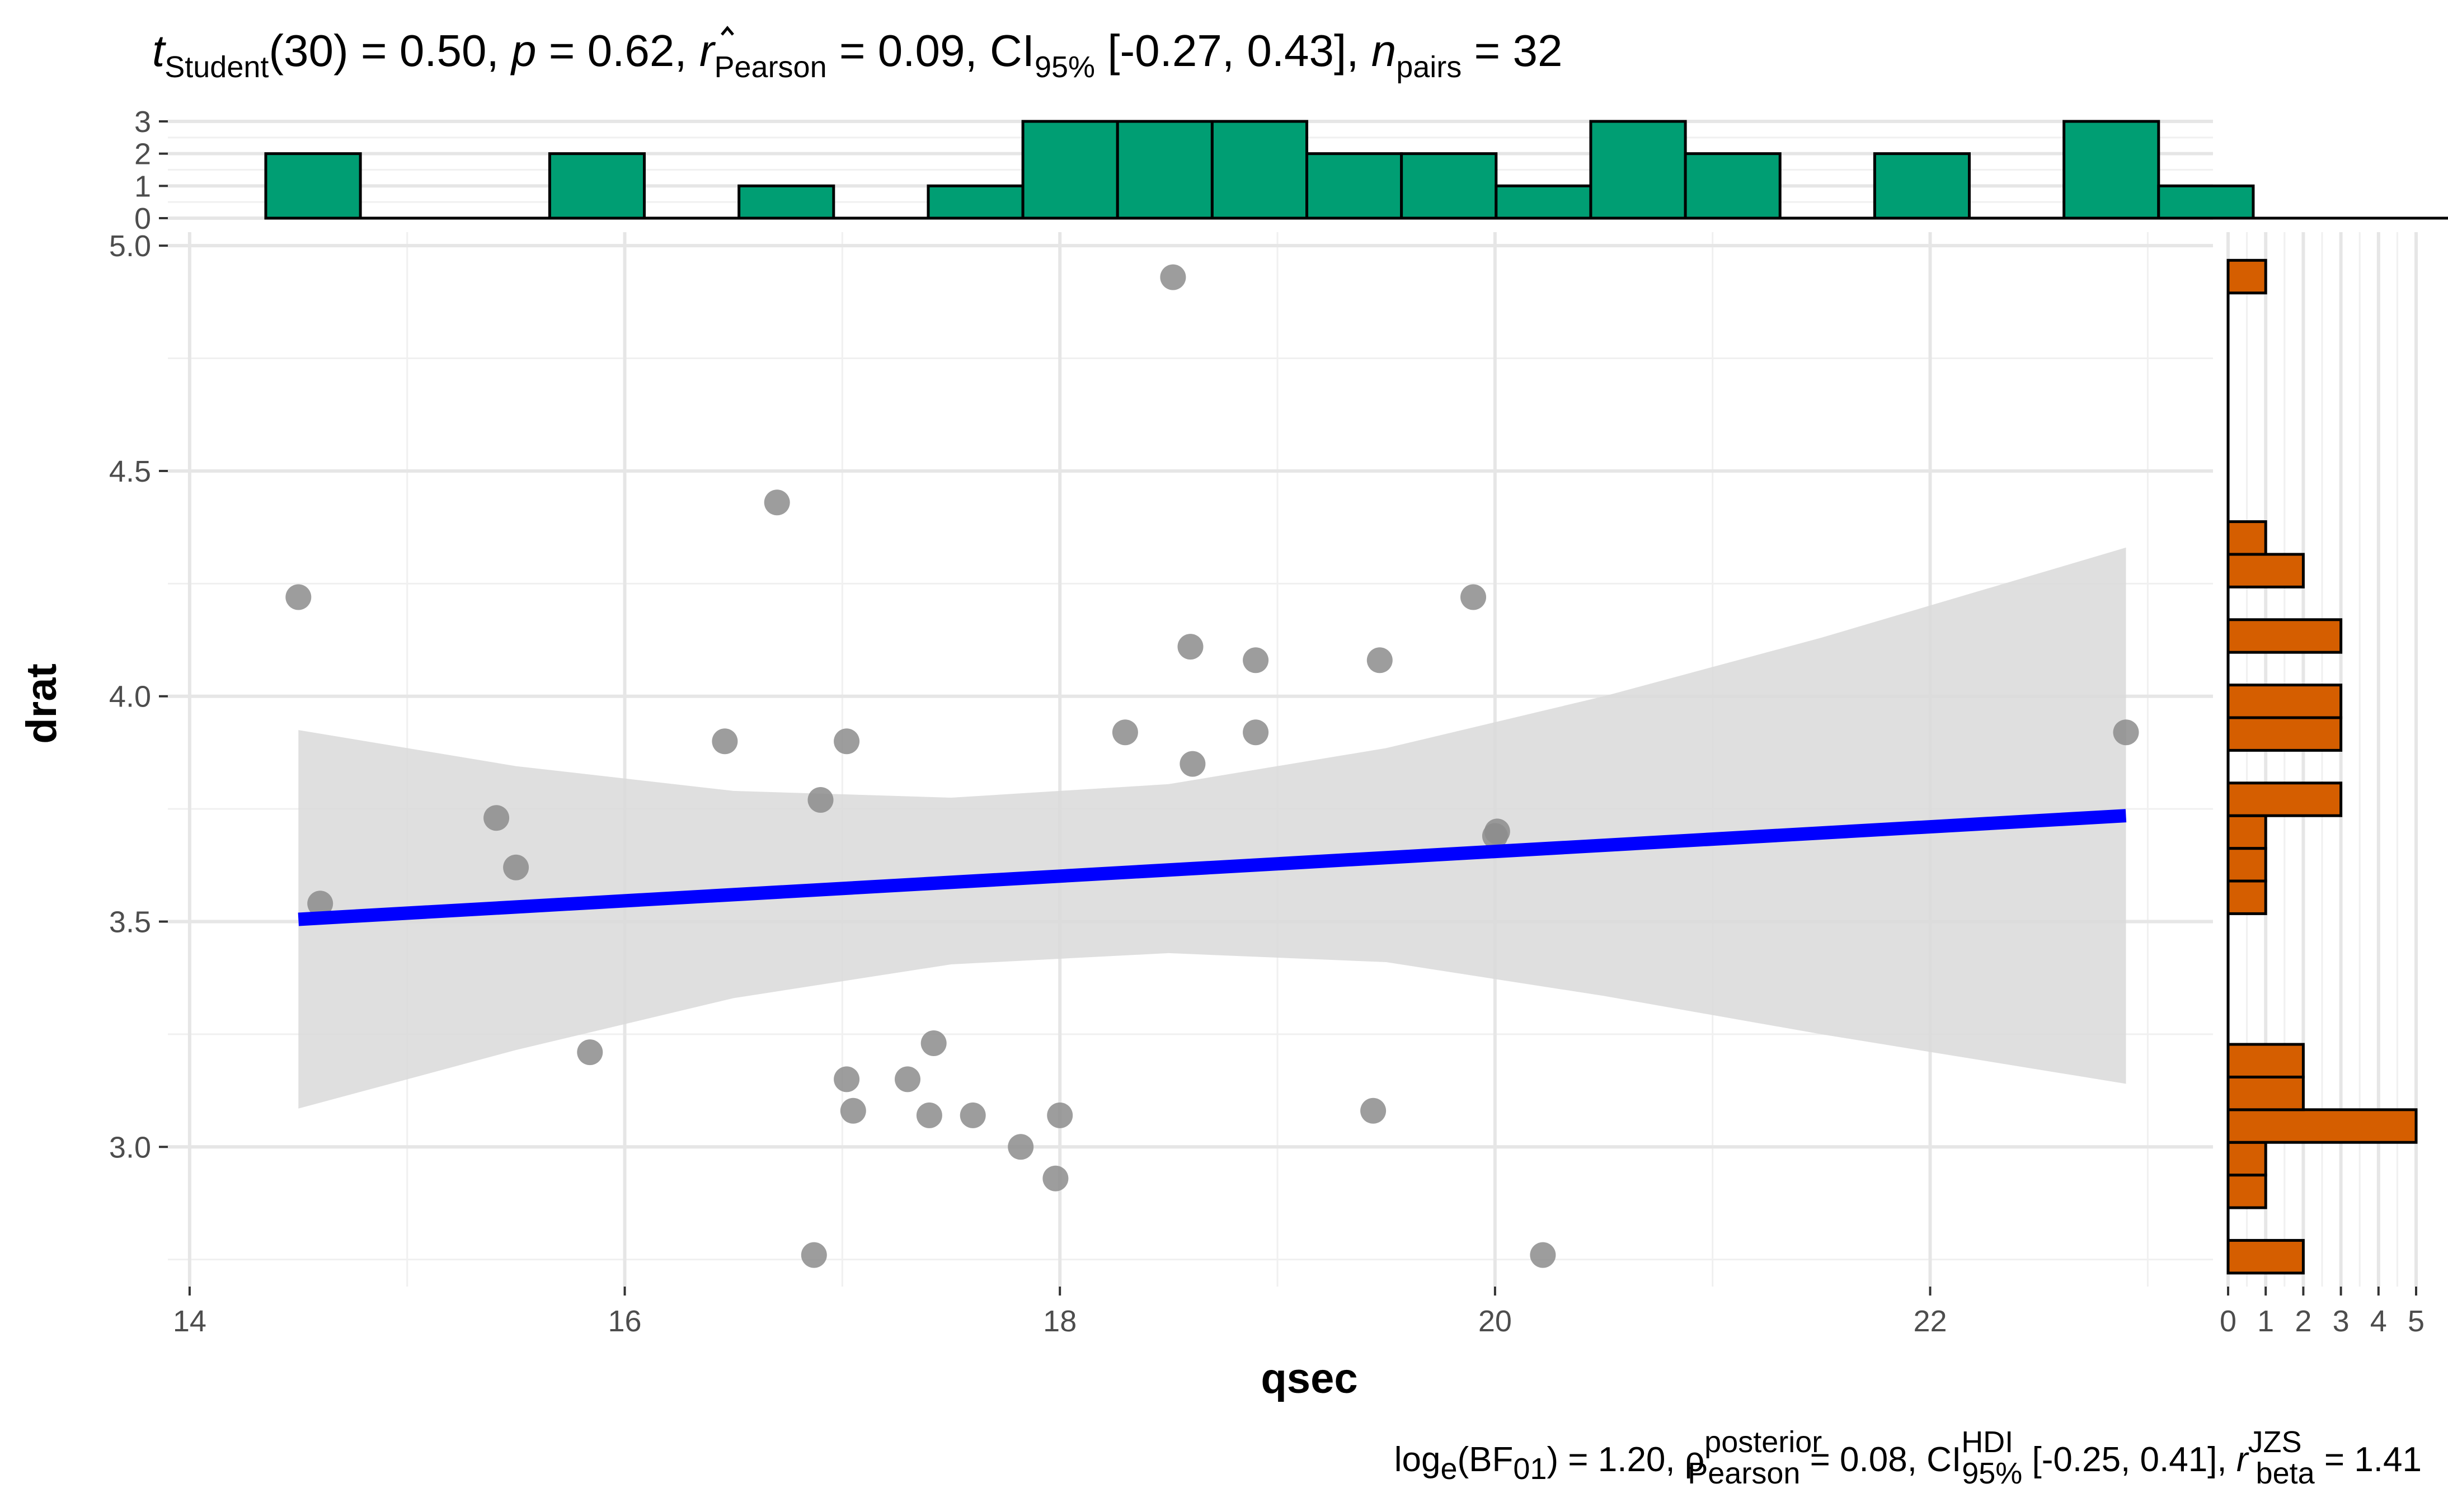 The height and width of the screenshot is (1512, 2448). I want to click on x-tick-label: 22, so click(1930, 1321).